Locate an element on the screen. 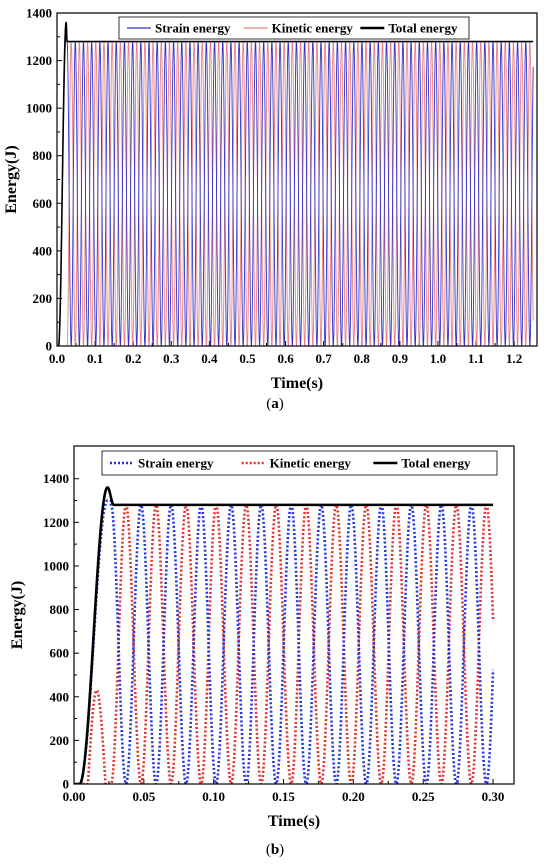 The height and width of the screenshot is (864, 550). caption-b: (b) is located at coordinates (275, 850).